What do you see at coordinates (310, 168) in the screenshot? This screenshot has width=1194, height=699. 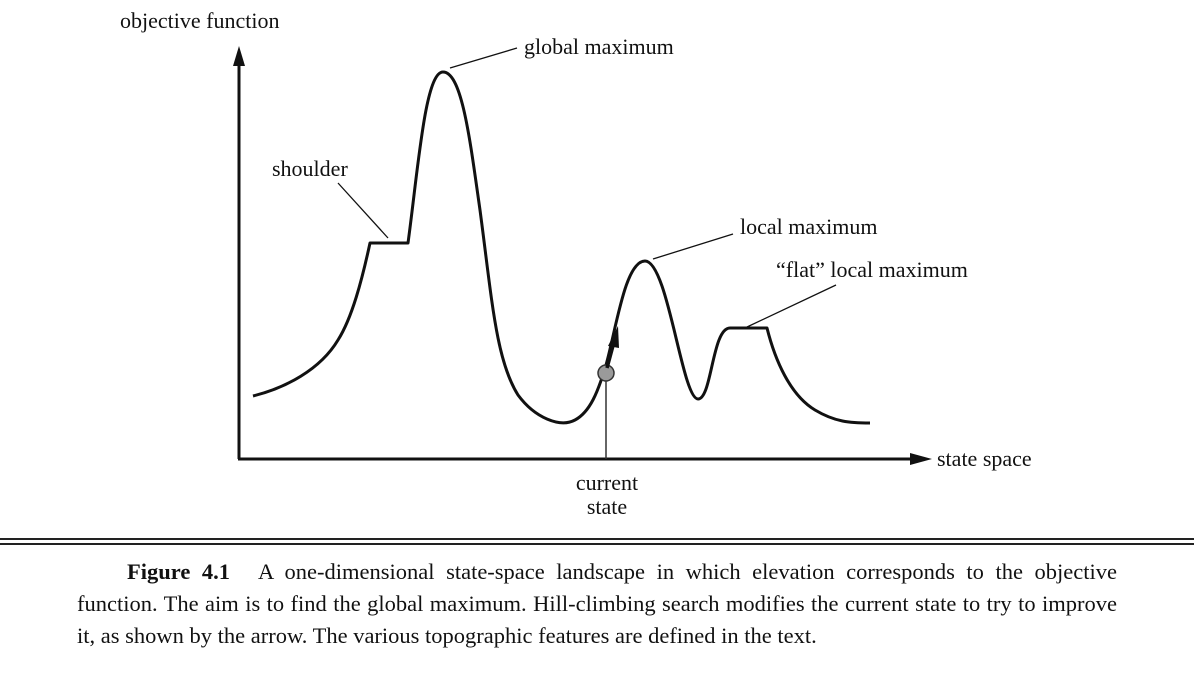 I see `shoulder-label: shoulder` at bounding box center [310, 168].